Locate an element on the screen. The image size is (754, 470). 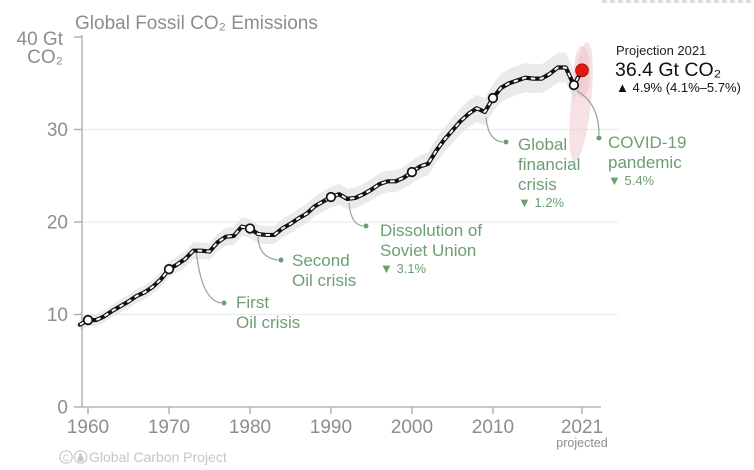
y-axis-unit-line-1: 40 Gt is located at coordinates (40, 39).